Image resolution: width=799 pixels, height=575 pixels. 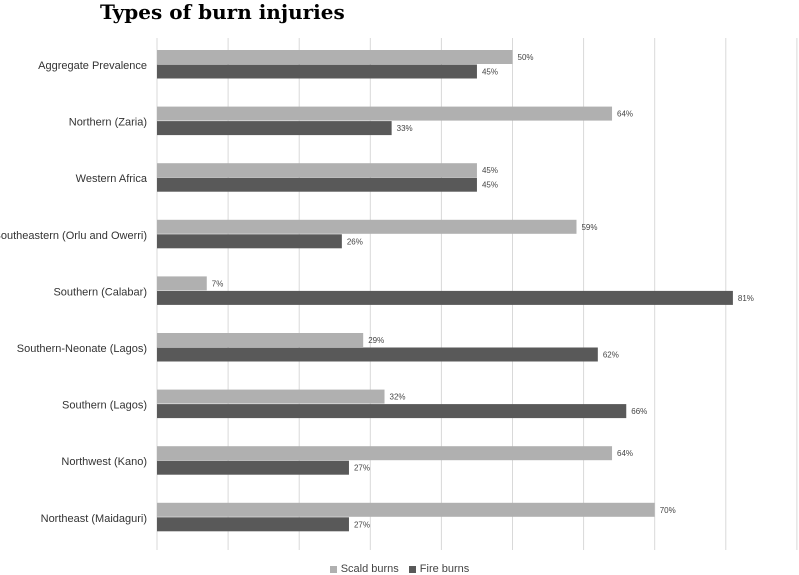 I want to click on category-label: Northwest (Kano), so click(x=104, y=462).